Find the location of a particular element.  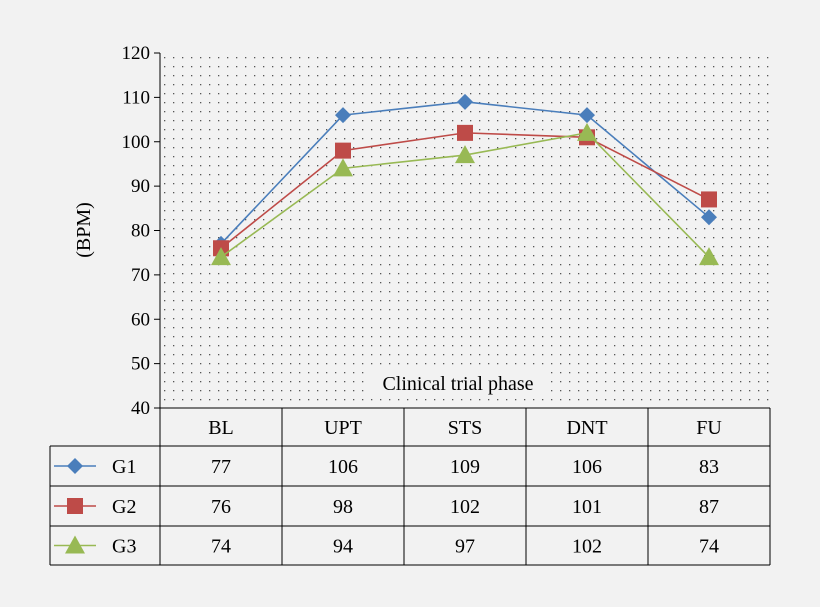

y-tick-label: 60 is located at coordinates (140, 319).